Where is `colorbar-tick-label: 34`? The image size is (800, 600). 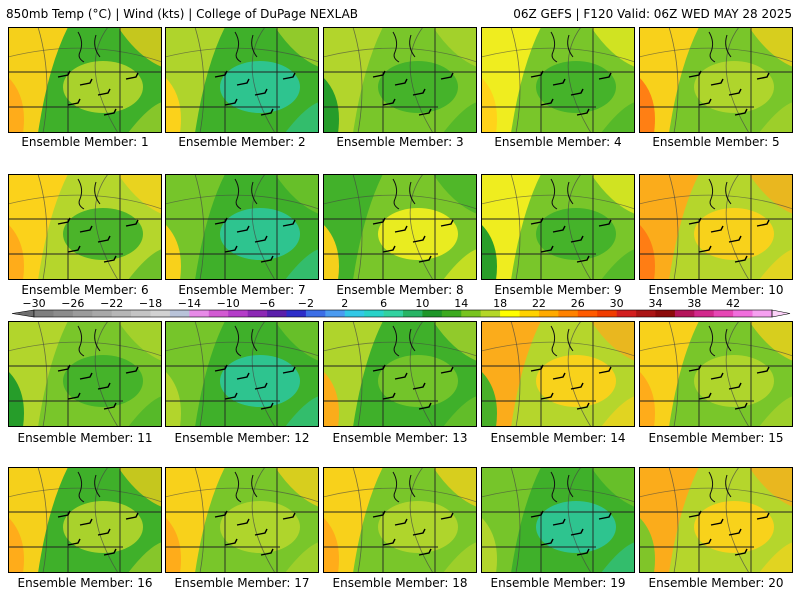 colorbar-tick-label: 34 is located at coordinates (655, 303).